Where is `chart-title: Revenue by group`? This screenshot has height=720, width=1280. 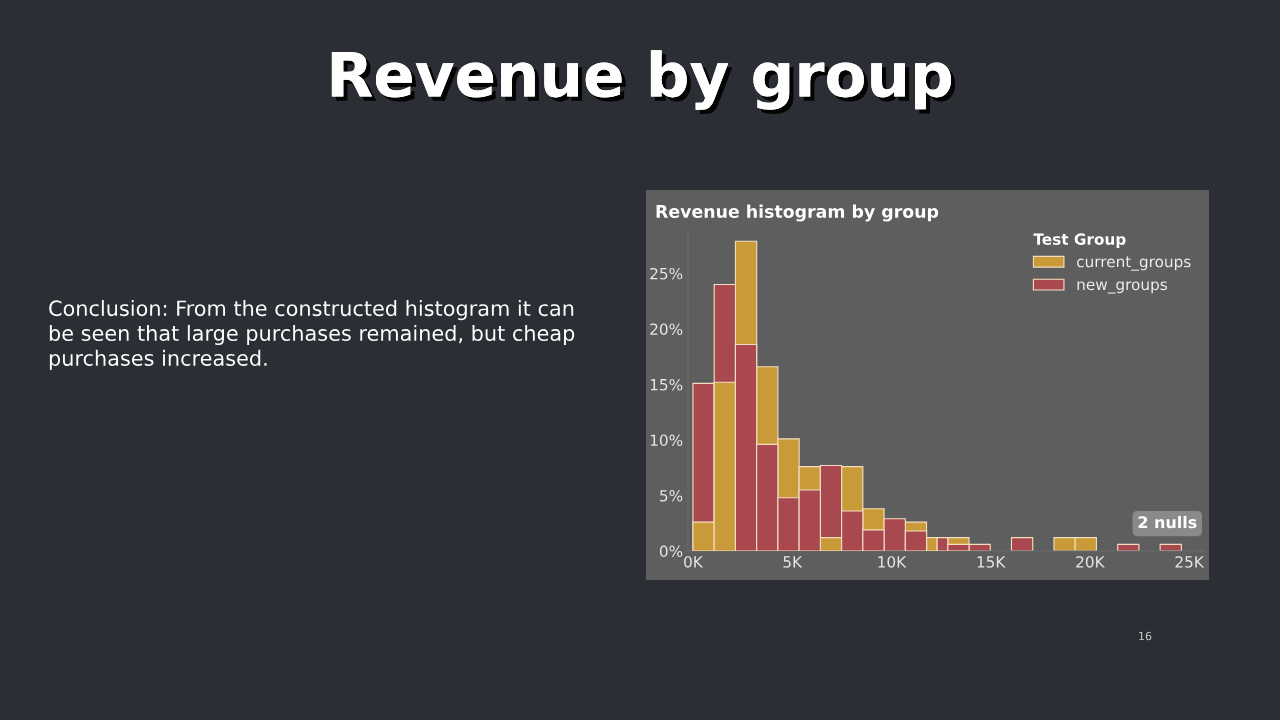 chart-title: Revenue by group is located at coordinates (643, 82).